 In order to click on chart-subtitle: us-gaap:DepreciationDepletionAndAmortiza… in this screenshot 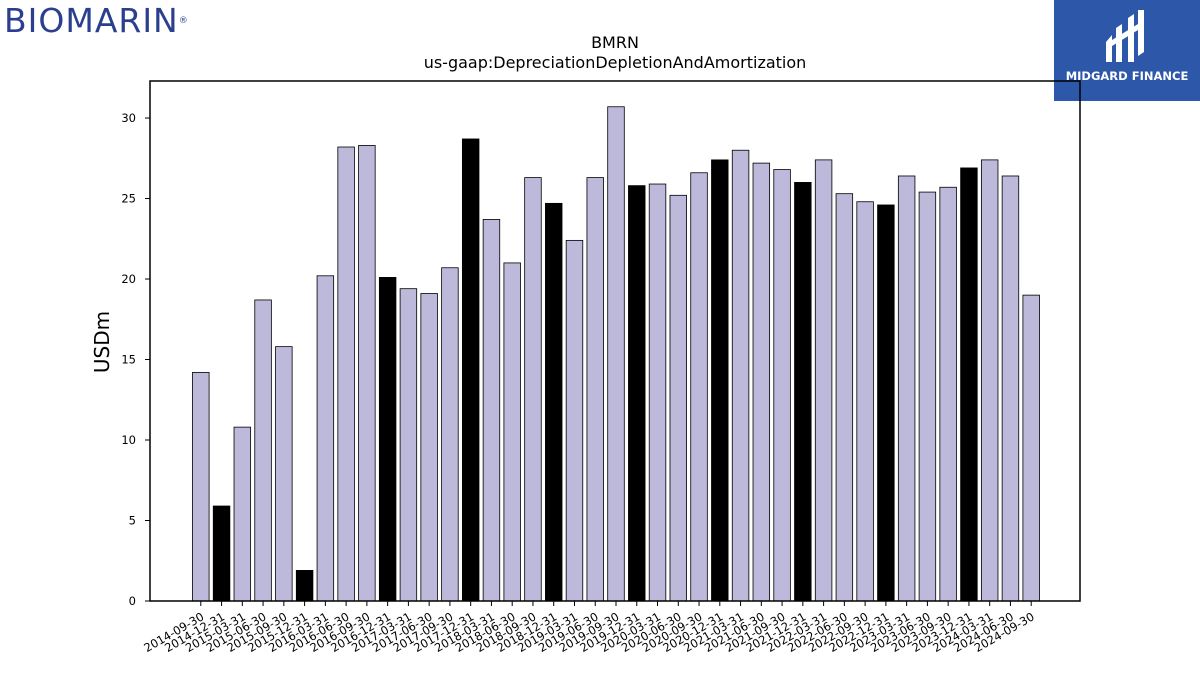, I will do `click(615, 62)`.